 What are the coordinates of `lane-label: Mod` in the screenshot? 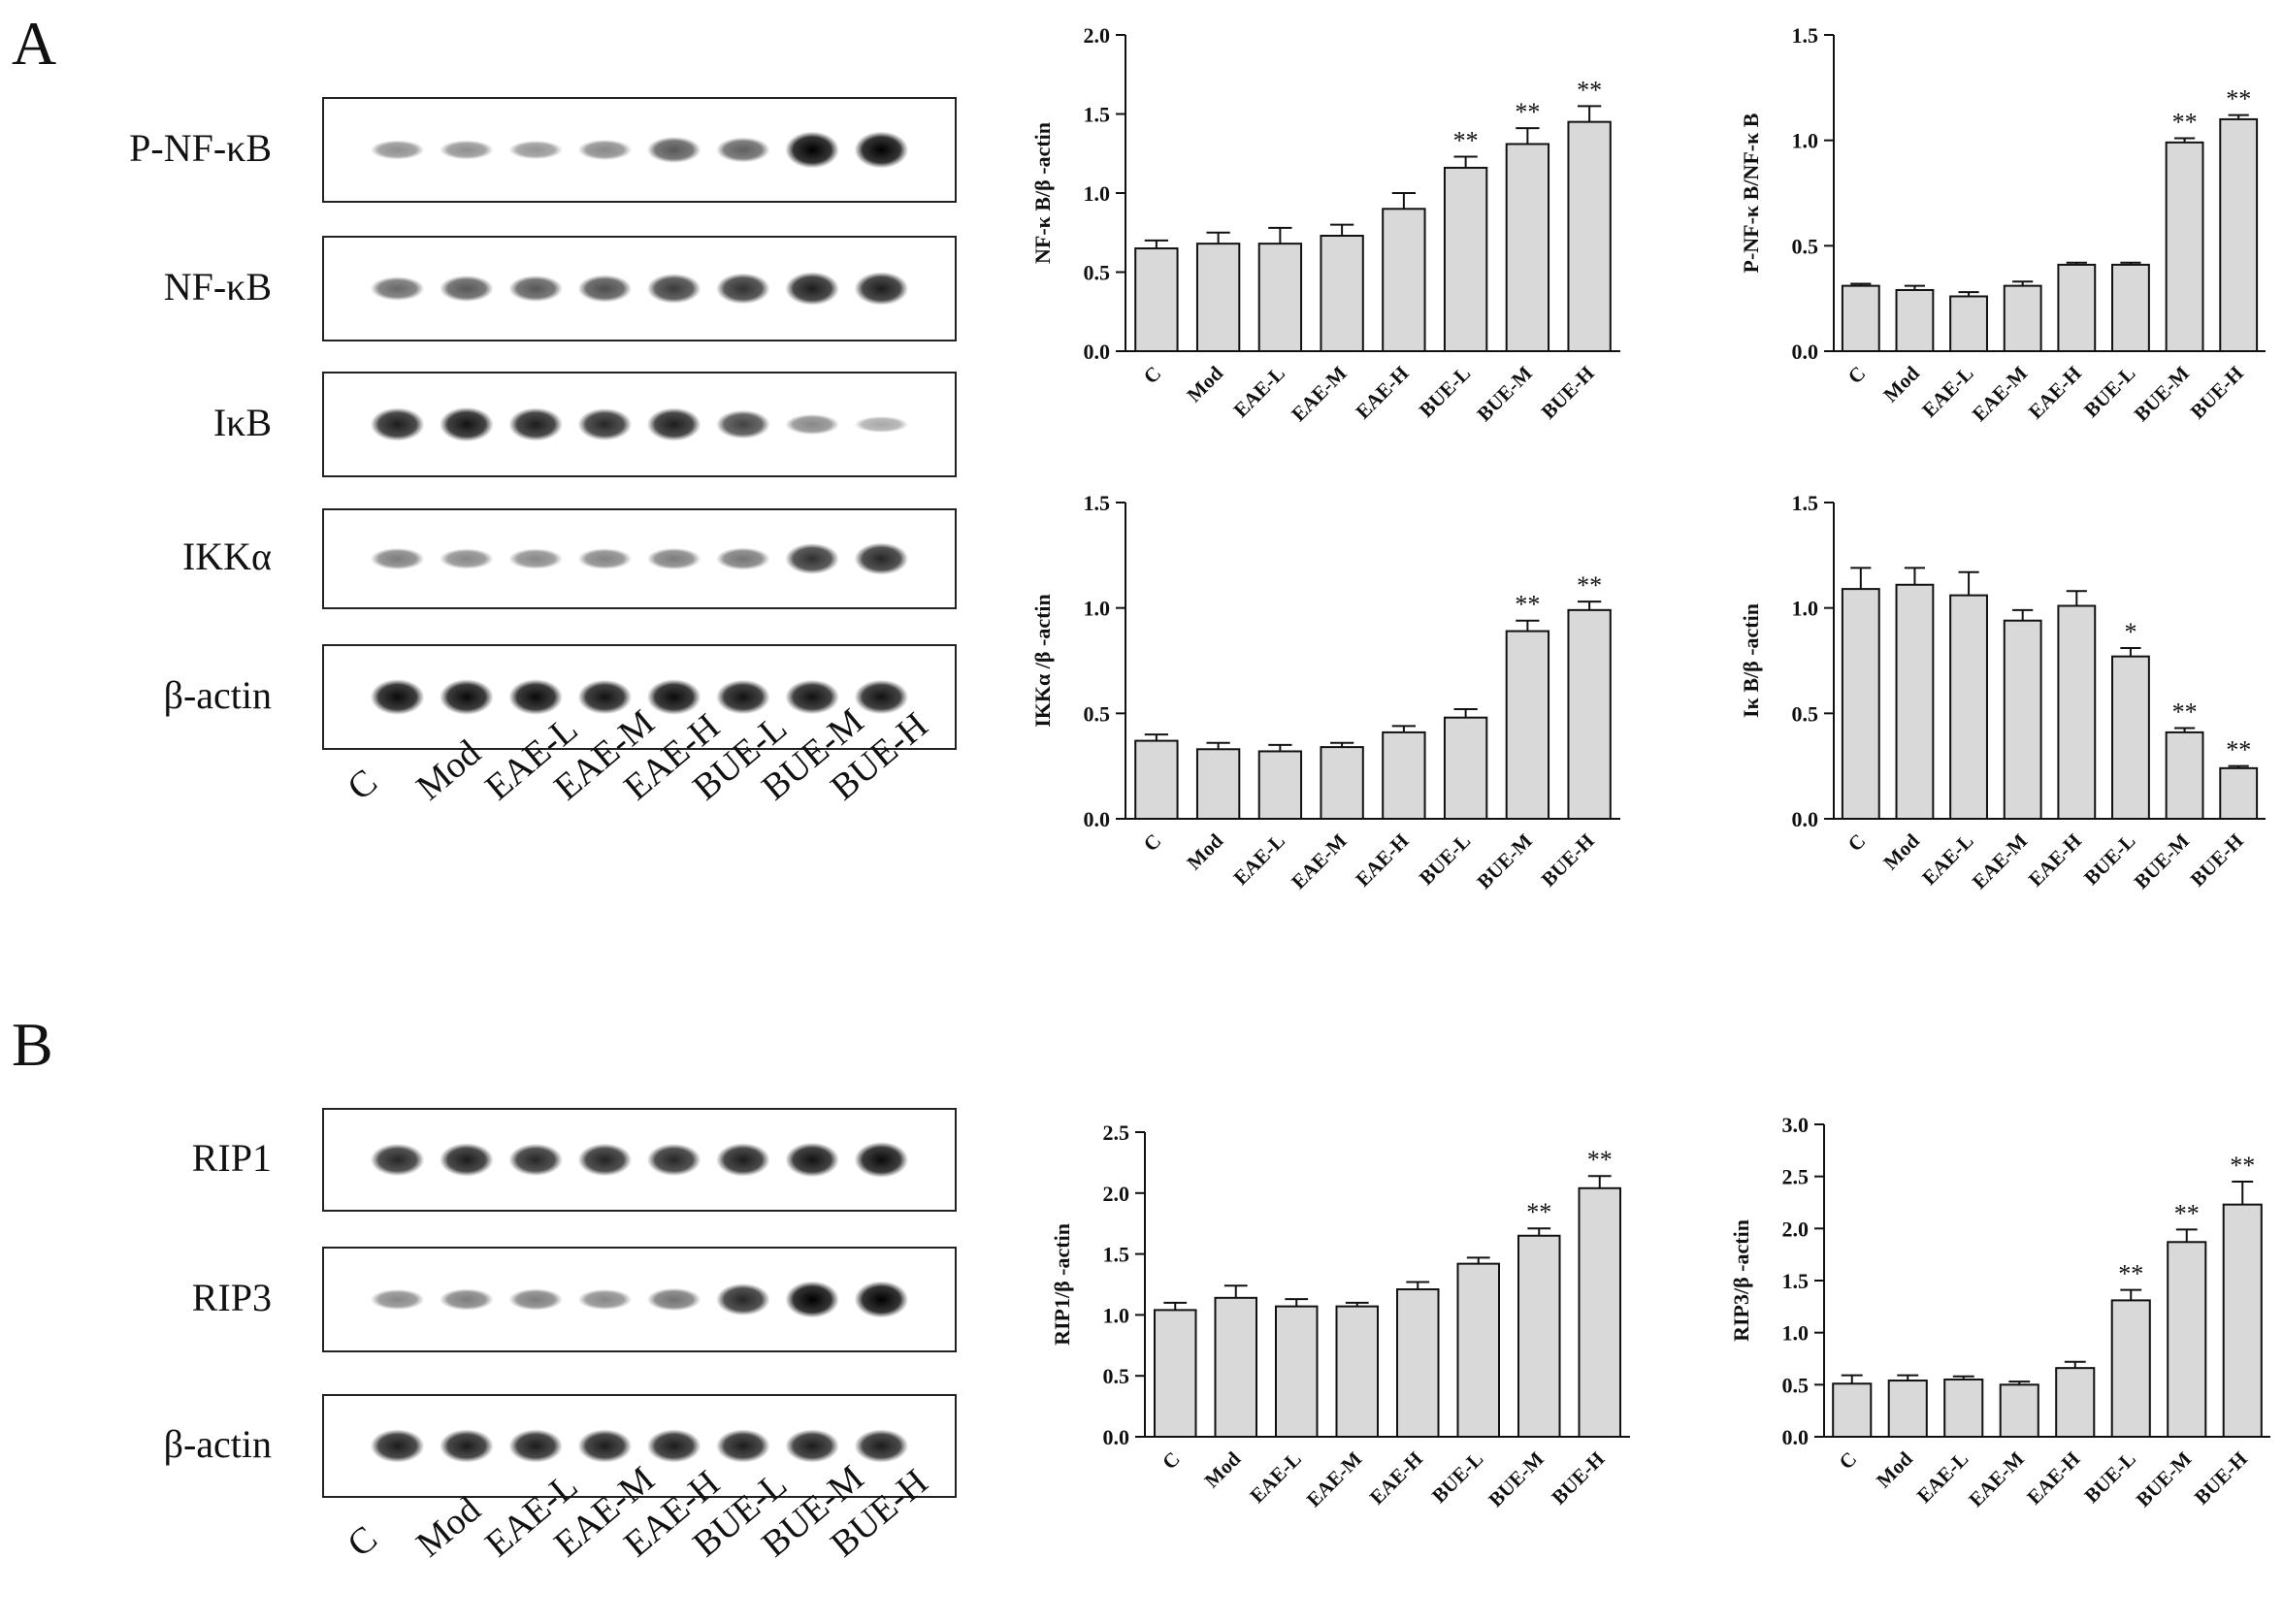 It's located at (448, 1527).